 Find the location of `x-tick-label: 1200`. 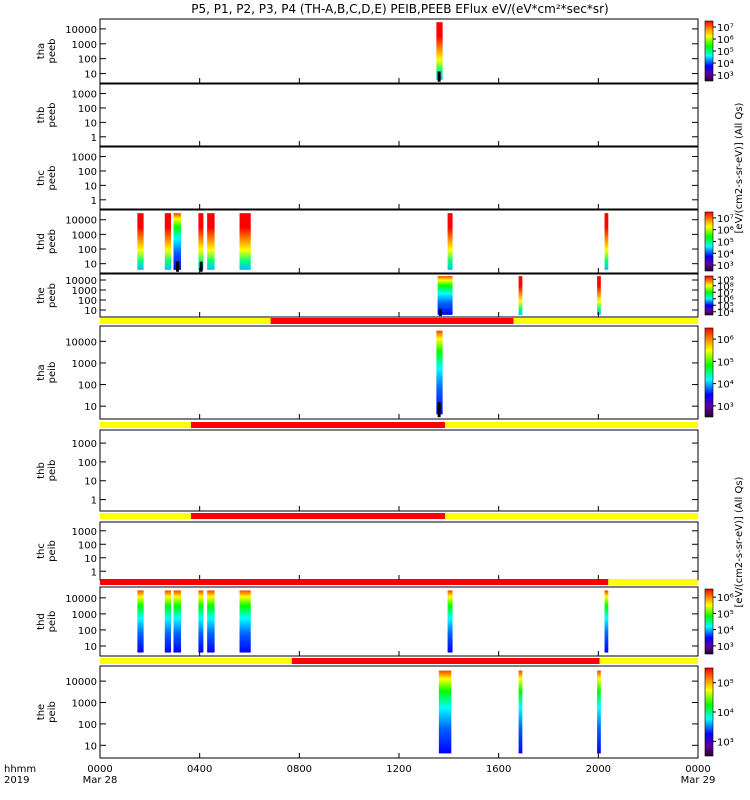

x-tick-label: 1200 is located at coordinates (398, 769).